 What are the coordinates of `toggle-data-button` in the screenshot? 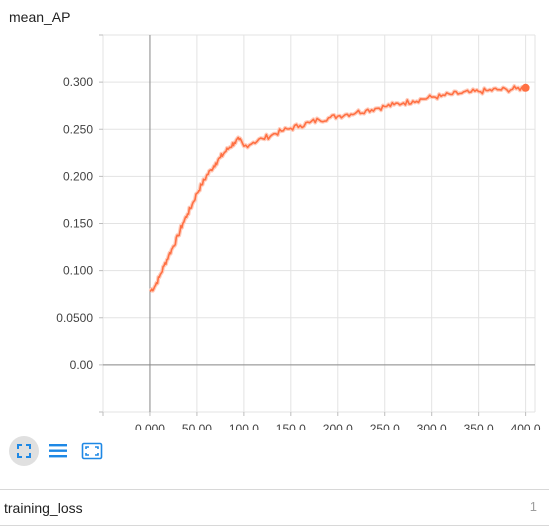 It's located at (58, 451).